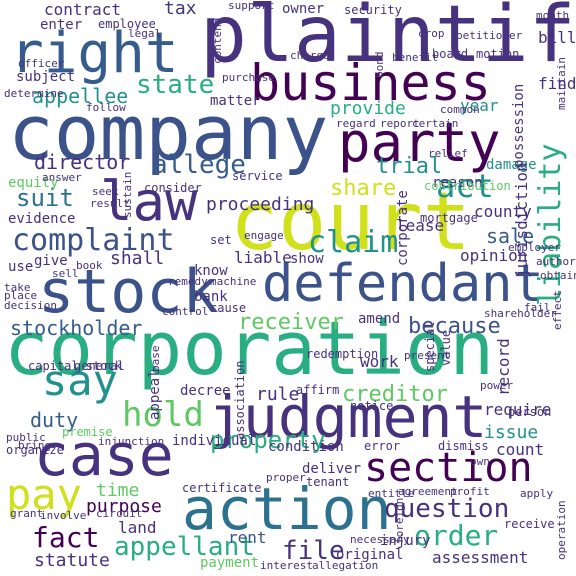 This screenshot has width=576, height=576. I want to click on word-matter: matter, so click(235, 101).